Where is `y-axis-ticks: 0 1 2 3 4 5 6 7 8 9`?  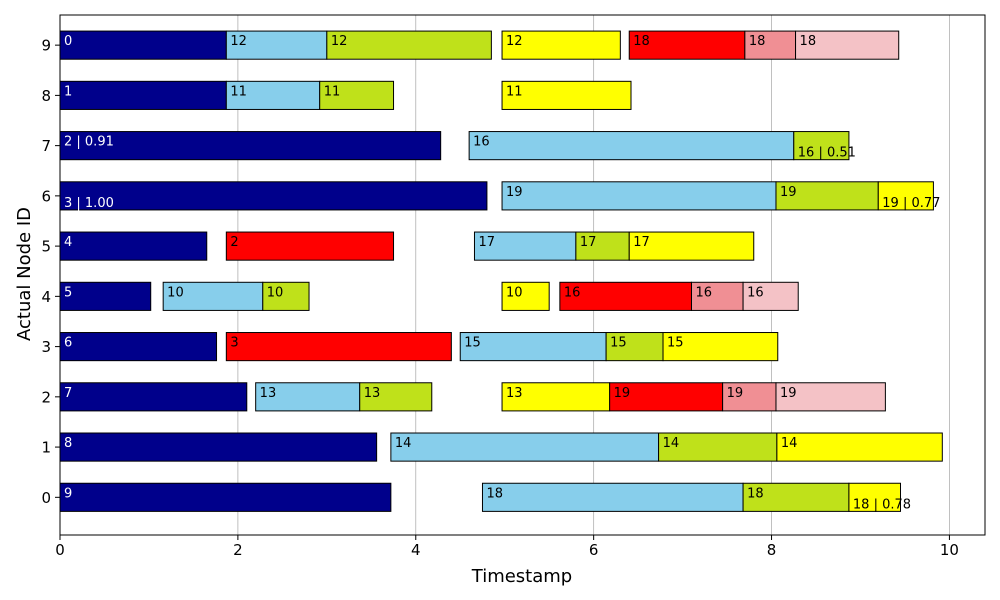
y-axis-ticks: 0 1 2 3 4 5 6 7 8 9 is located at coordinates (50, 272).